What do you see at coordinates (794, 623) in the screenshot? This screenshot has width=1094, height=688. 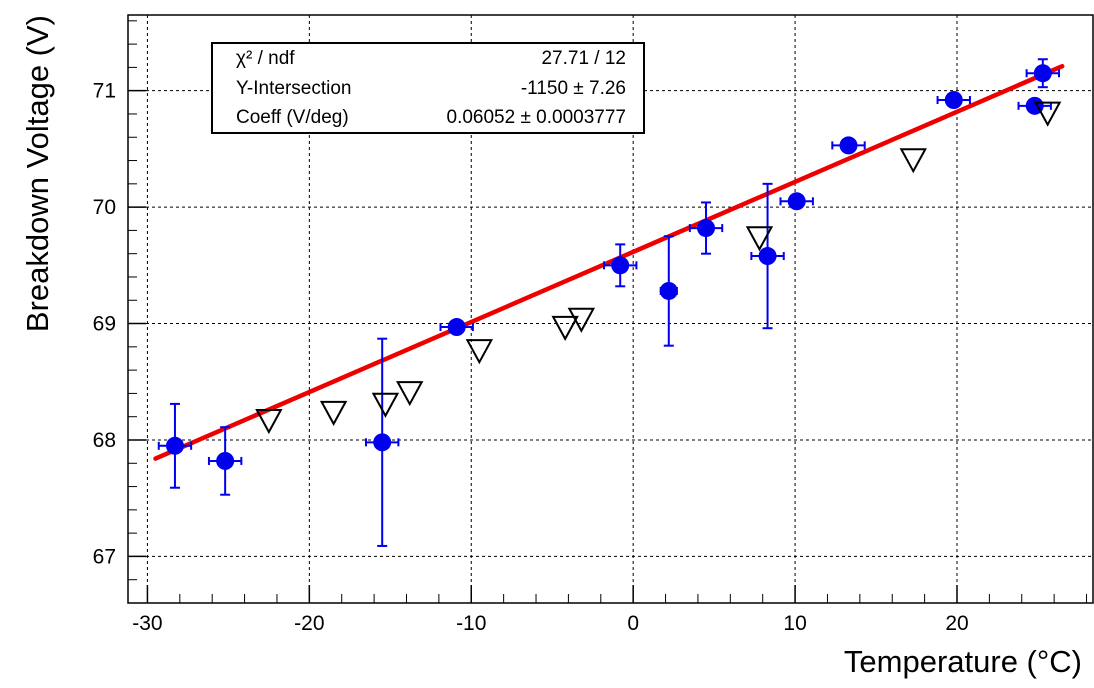 I see `x-tick-label: 10` at bounding box center [794, 623].